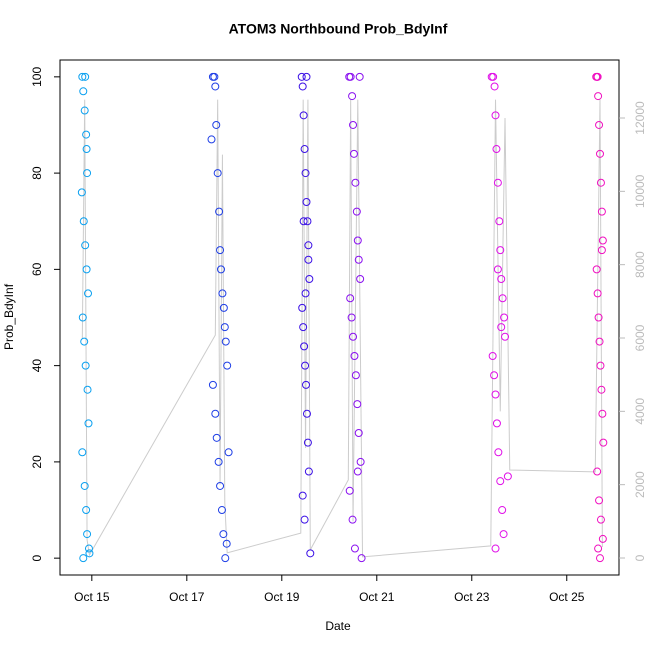 Image resolution: width=650 pixels, height=655 pixels. Describe the element at coordinates (187, 597) in the screenshot. I see `x-tick-label: Oct 17` at that location.